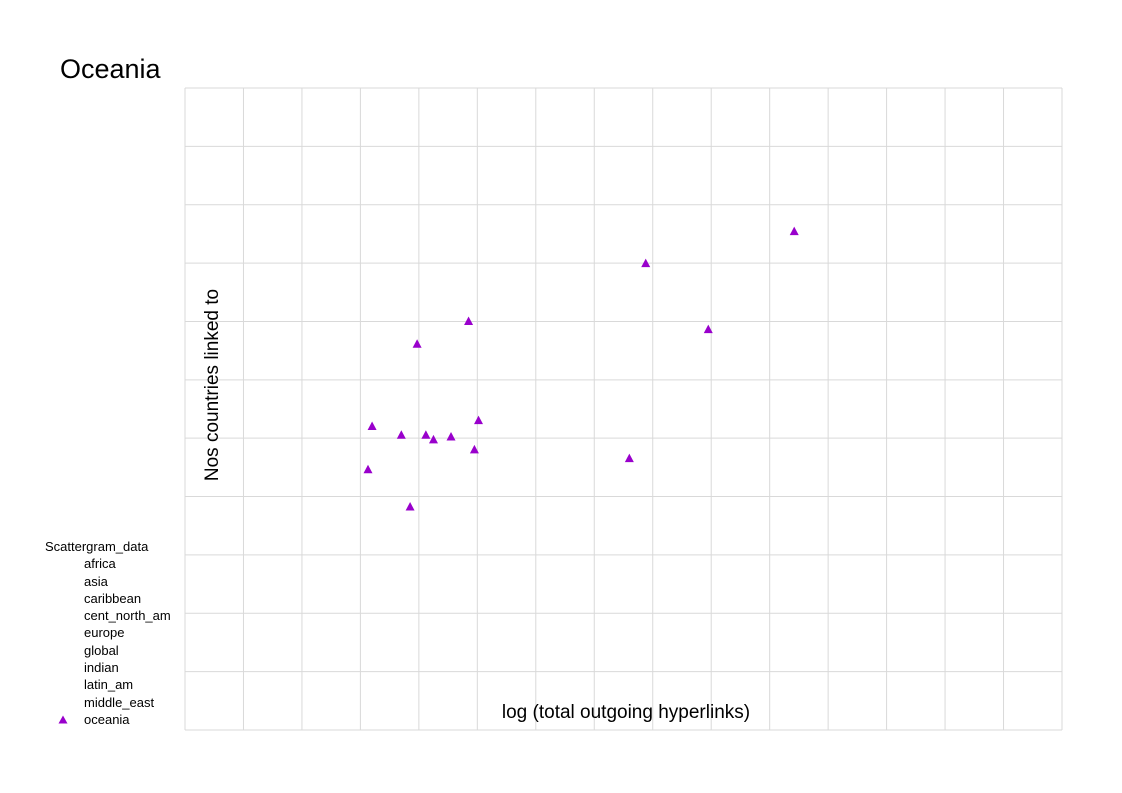 The image size is (1122, 793). I want to click on legend-triangle-marker, so click(63, 719).